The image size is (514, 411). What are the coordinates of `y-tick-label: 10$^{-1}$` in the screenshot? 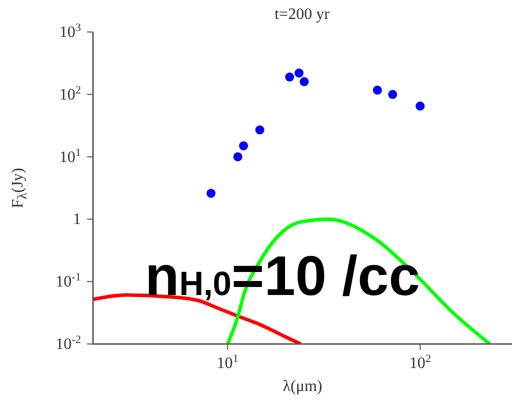 It's located at (68, 281).